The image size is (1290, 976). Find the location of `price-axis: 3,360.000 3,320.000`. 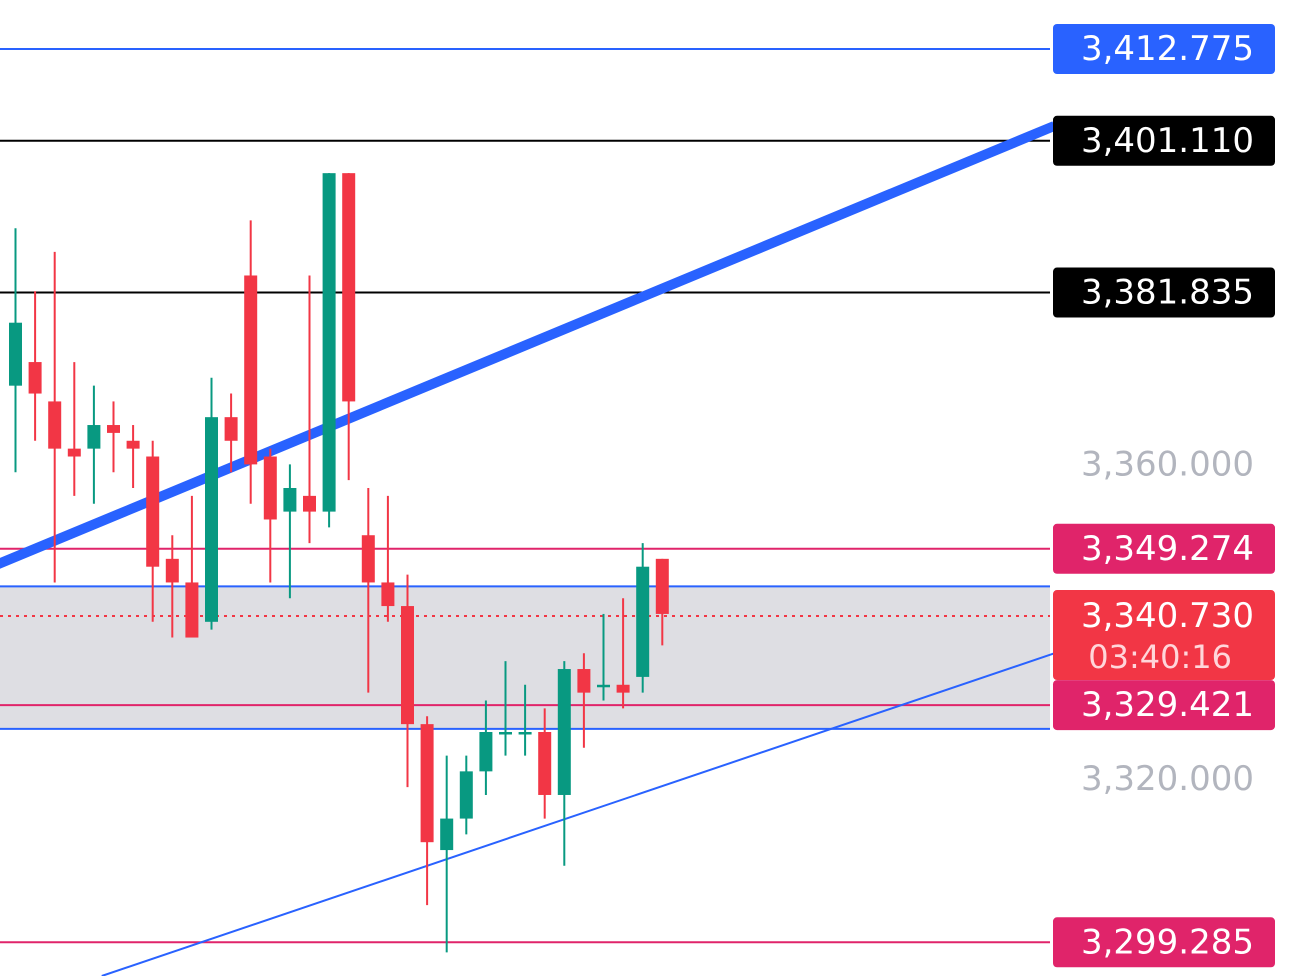

price-axis: 3,360.000 3,320.000 is located at coordinates (1167, 621).